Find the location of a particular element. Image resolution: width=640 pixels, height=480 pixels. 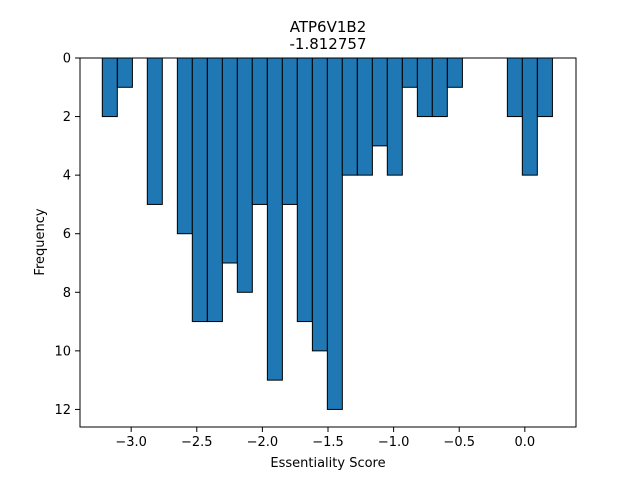

x-tick-label: −1.0 is located at coordinates (394, 442).